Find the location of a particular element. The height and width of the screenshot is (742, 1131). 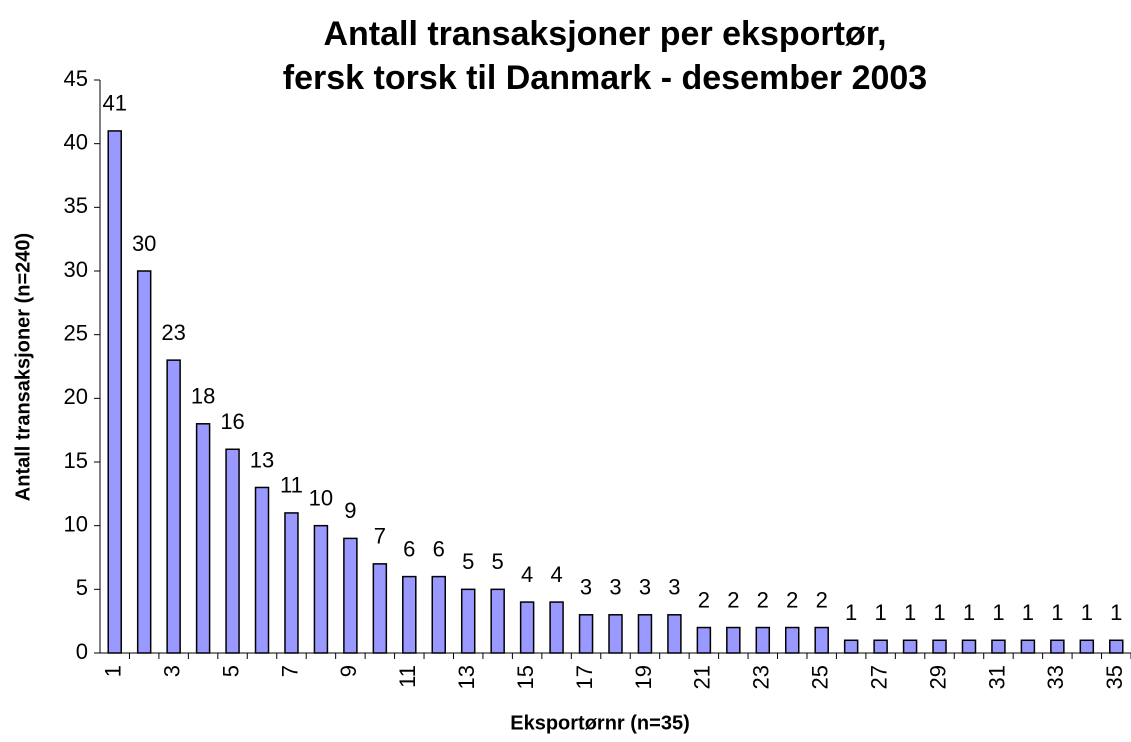

x-tick-label: 23 is located at coordinates (761, 677).